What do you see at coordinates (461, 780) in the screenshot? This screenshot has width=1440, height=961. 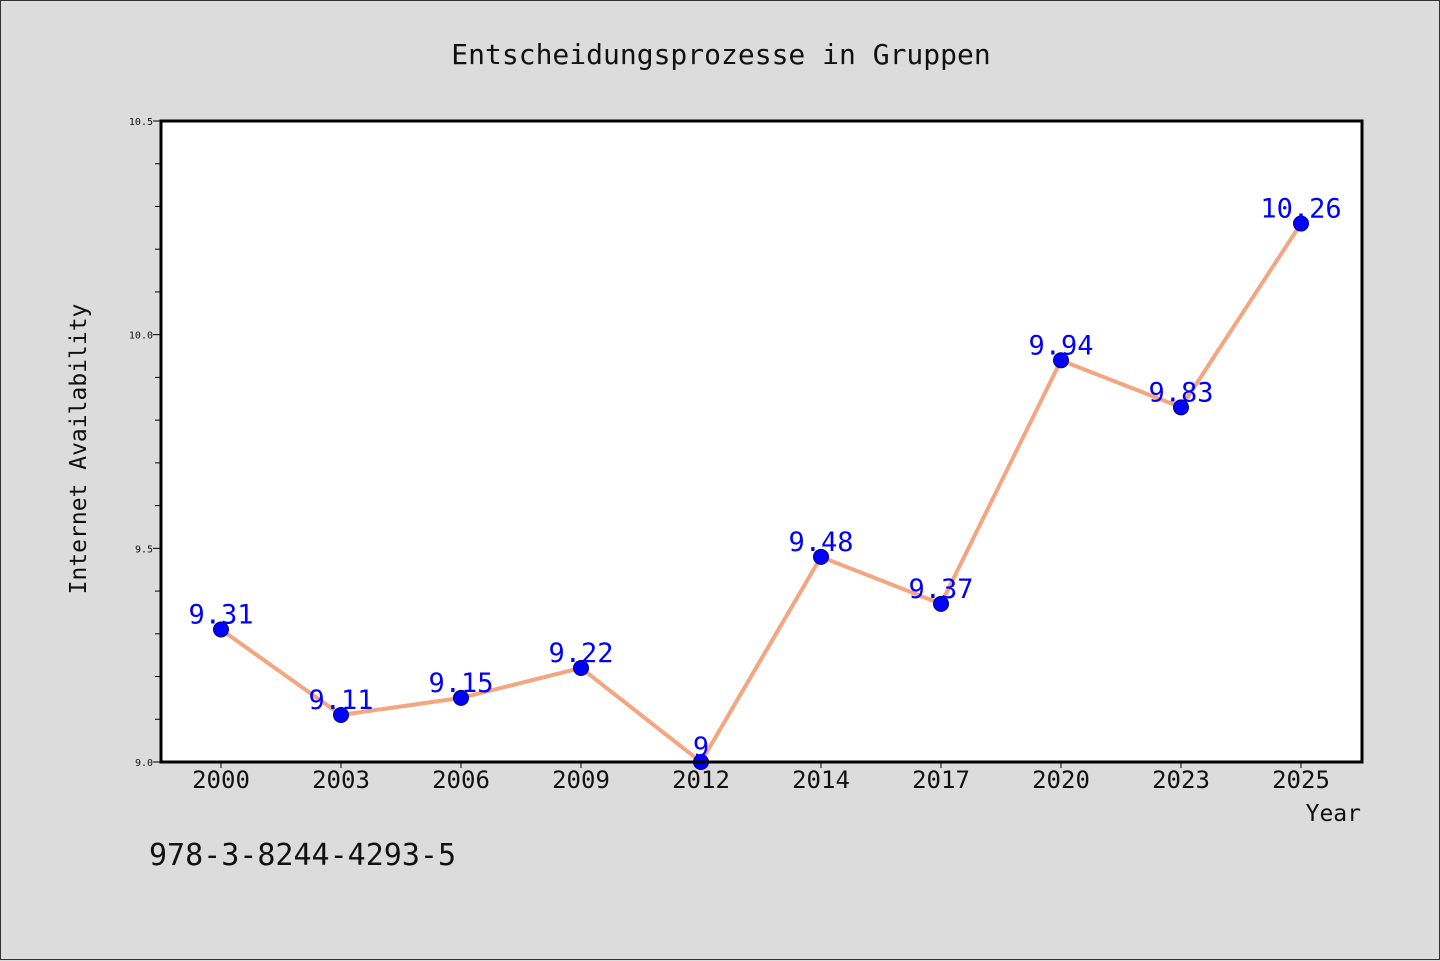 I see `x-tick-label: 2006` at bounding box center [461, 780].